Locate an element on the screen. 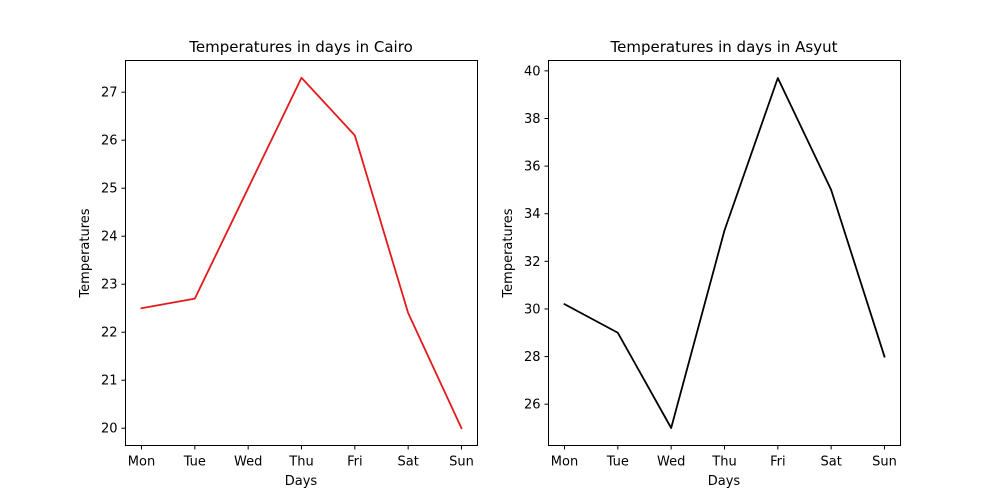 This screenshot has height=500, width=1000. asyut-x-axis-label: Days is located at coordinates (724, 481).